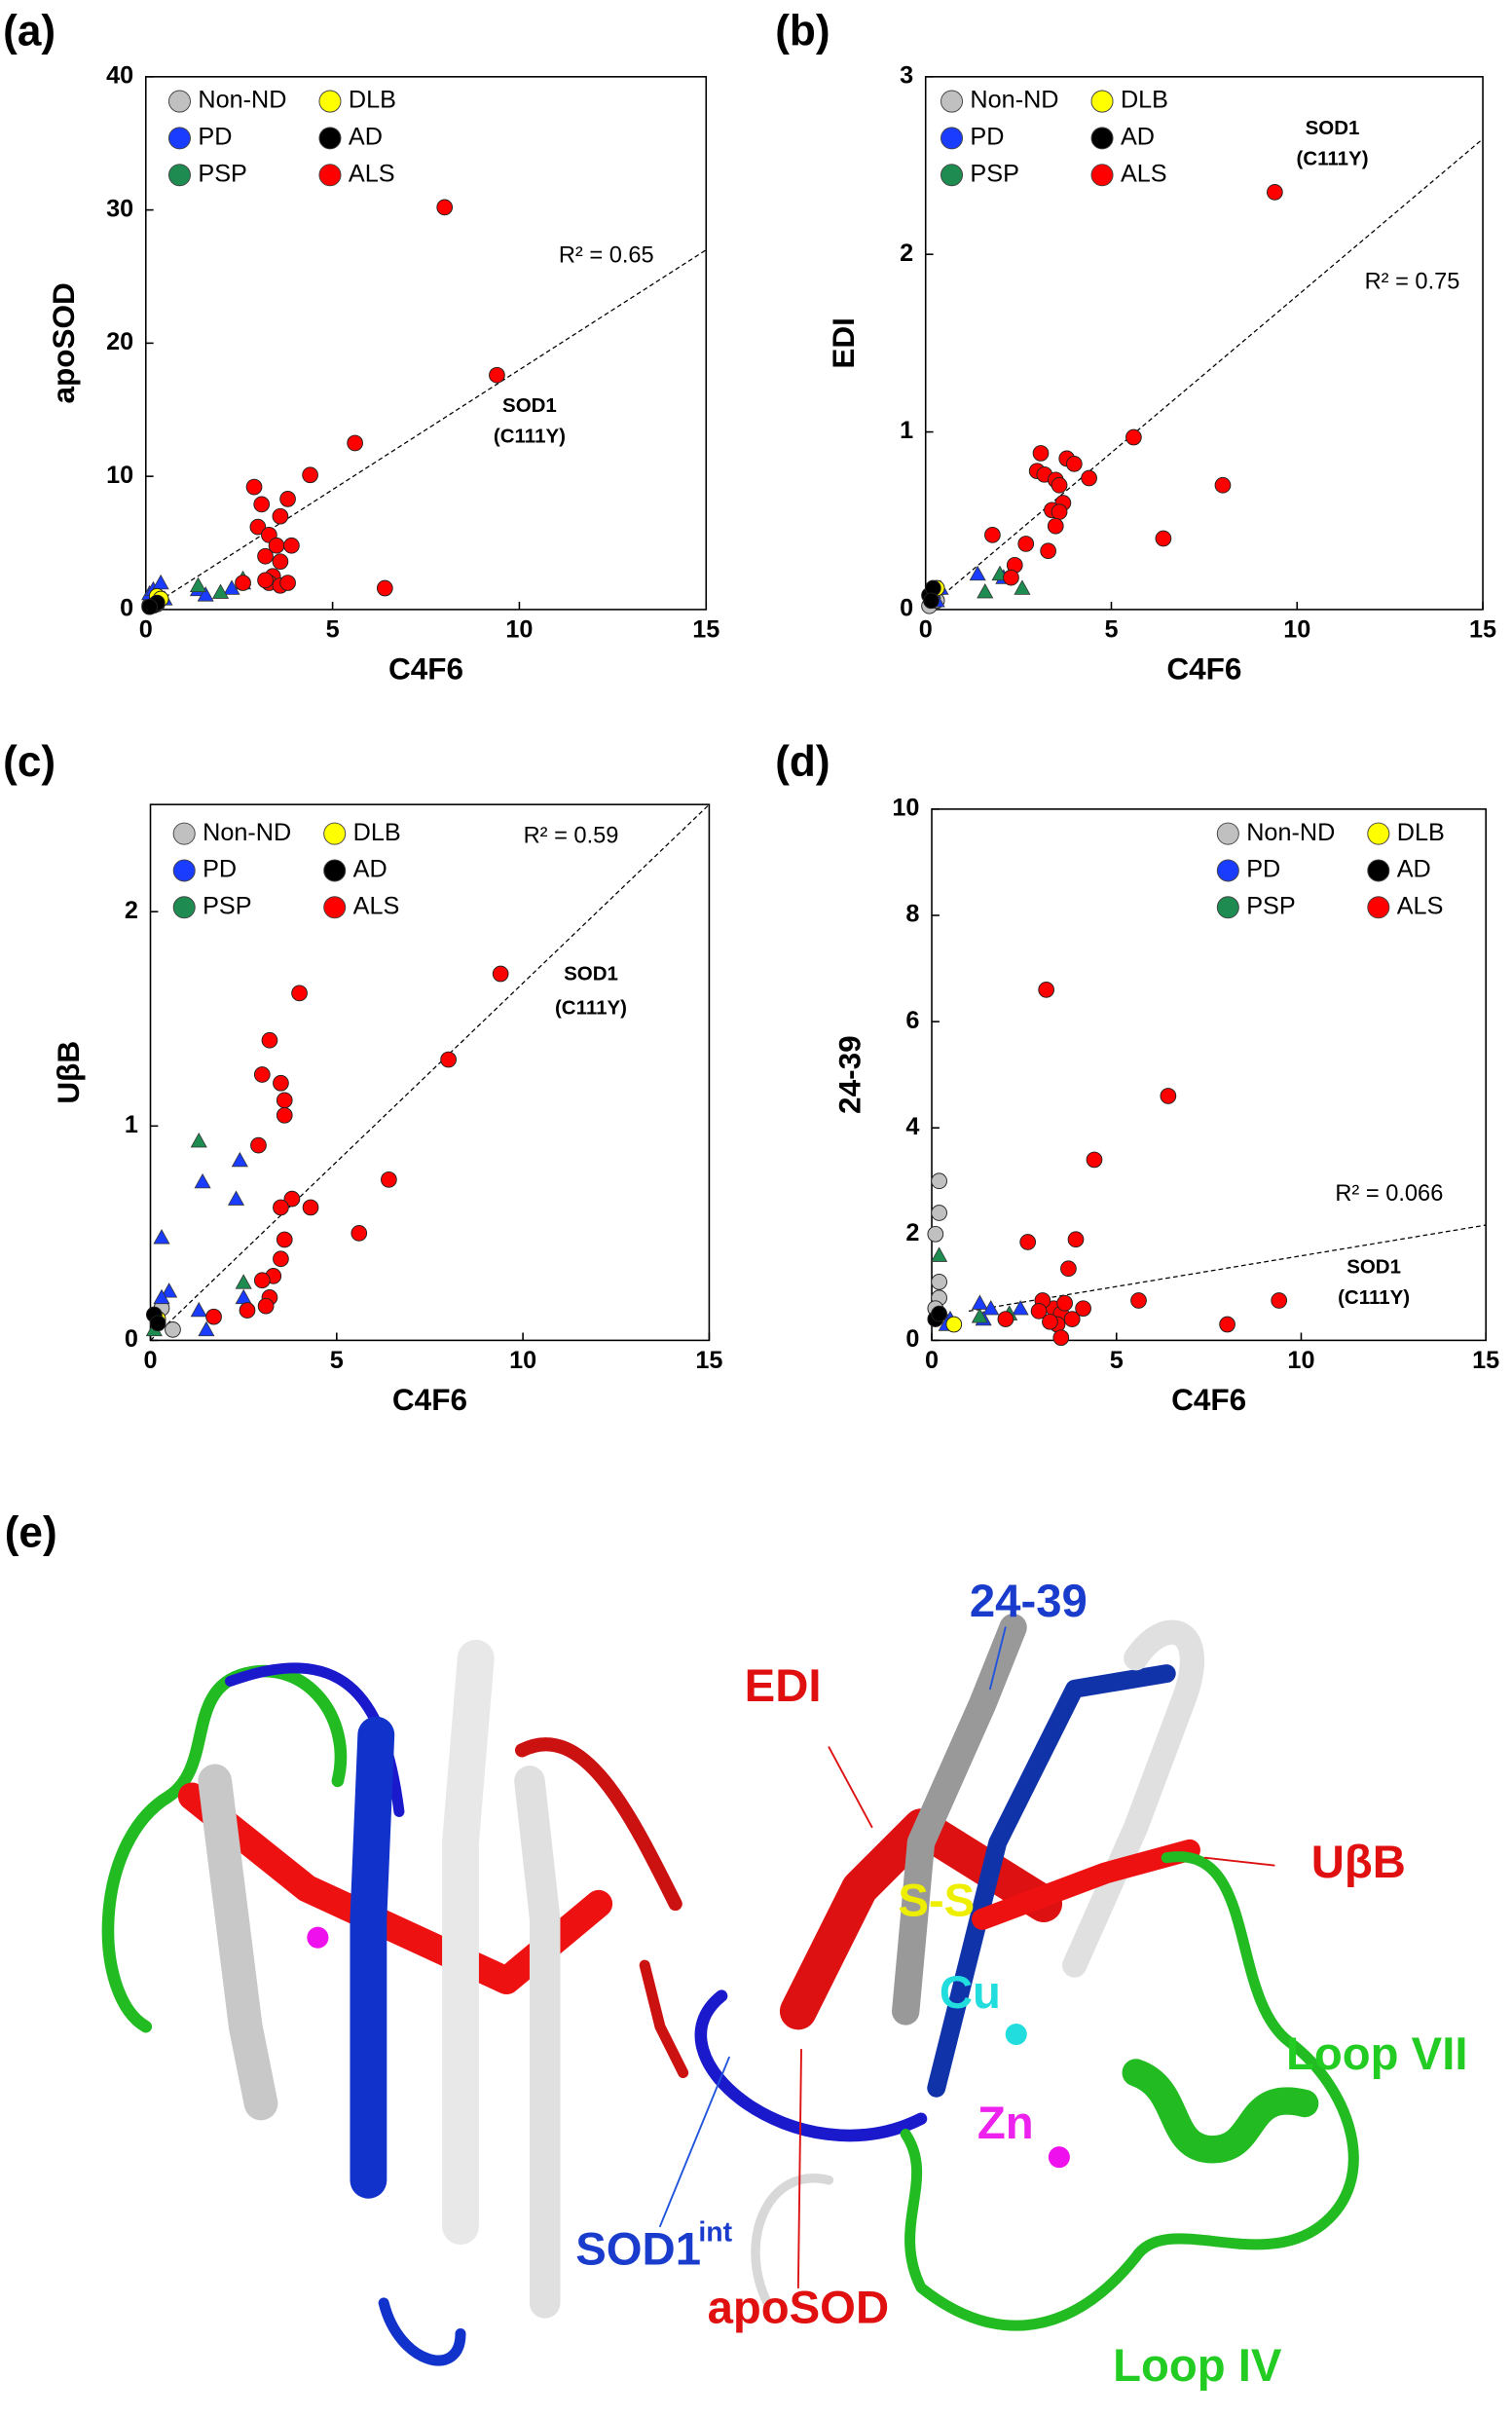  I want to click on y-axis-label: EDI, so click(843, 343).